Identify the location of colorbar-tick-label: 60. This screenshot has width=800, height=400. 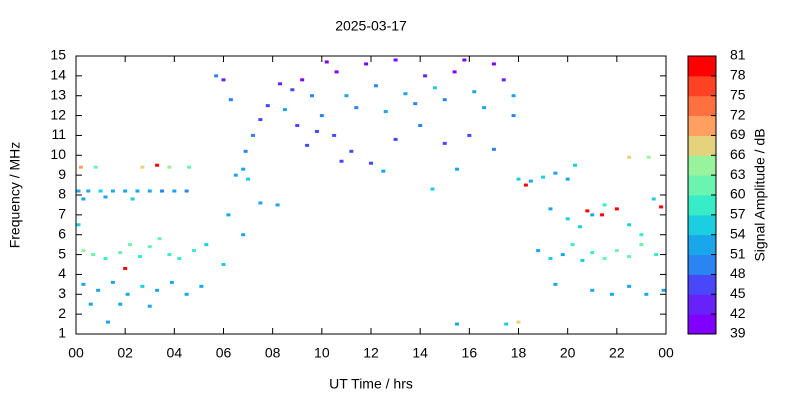
(738, 194).